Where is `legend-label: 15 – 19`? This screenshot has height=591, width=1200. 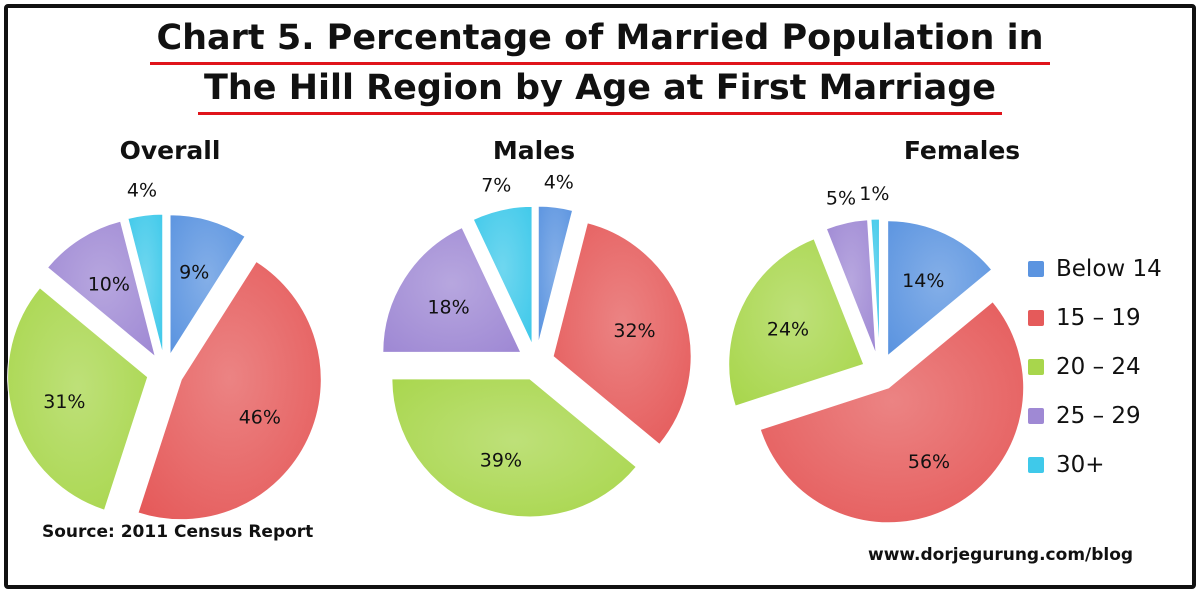
legend-label: 15 – 19 is located at coordinates (1098, 317).